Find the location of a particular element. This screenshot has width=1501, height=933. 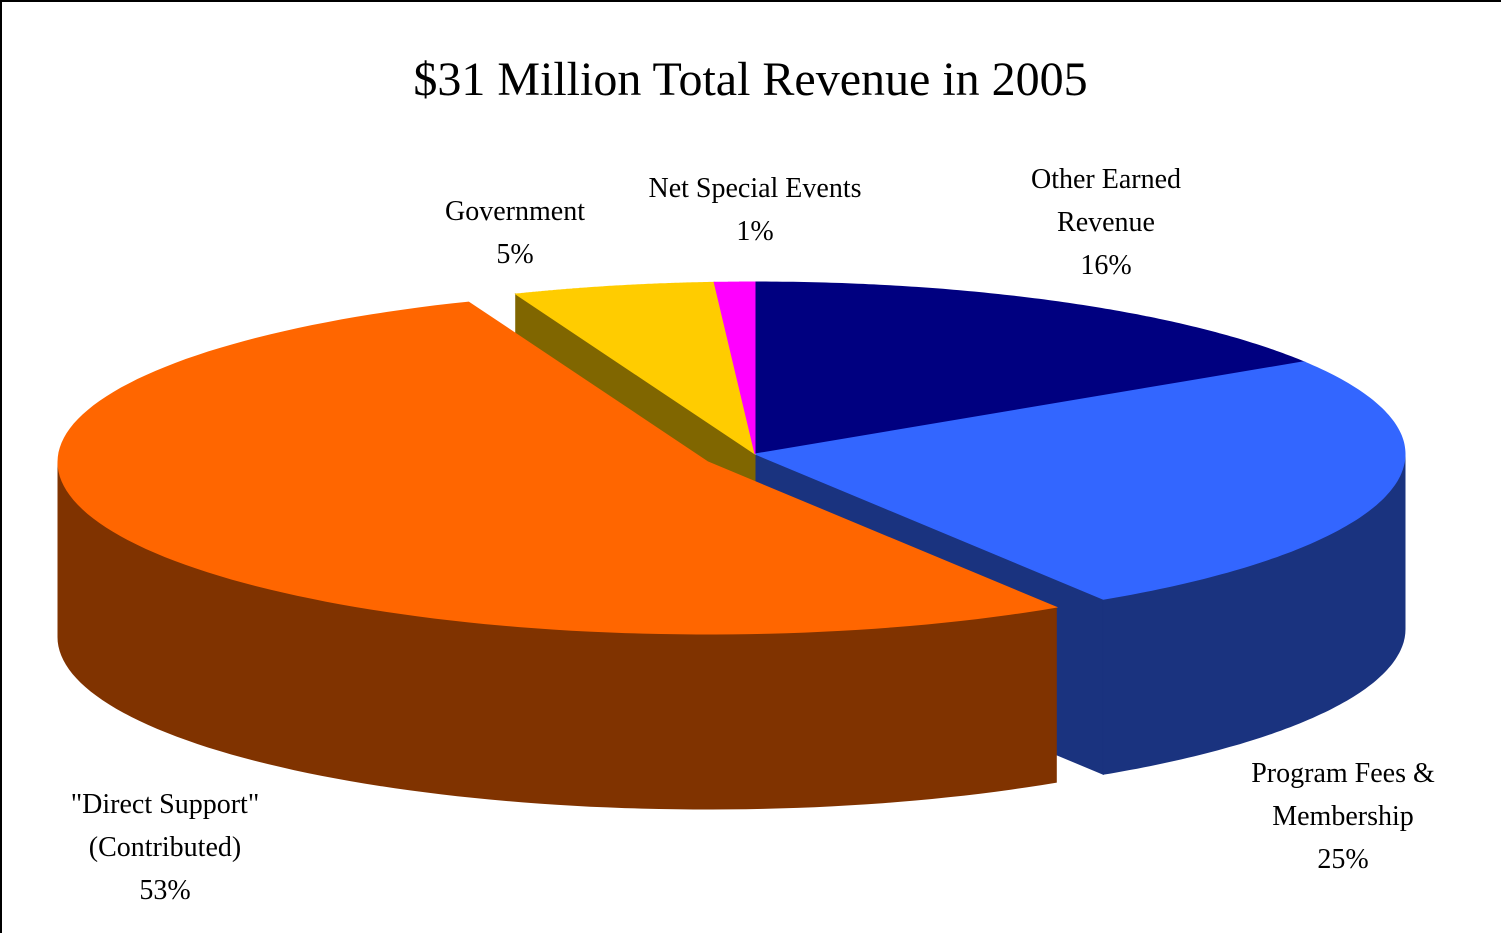

slice-label-text: (Contributed) is located at coordinates (165, 847).